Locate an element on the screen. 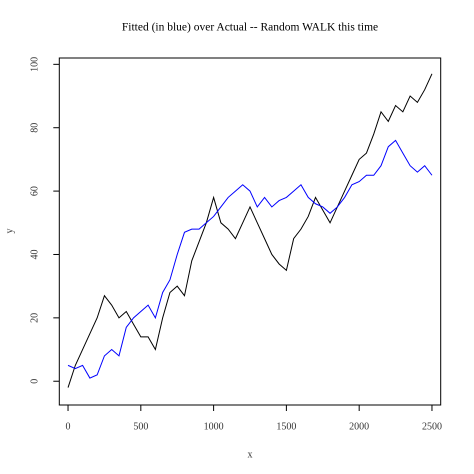 Image resolution: width=474 pixels, height=474 pixels. x-tick-label: 2500 is located at coordinates (432, 426).